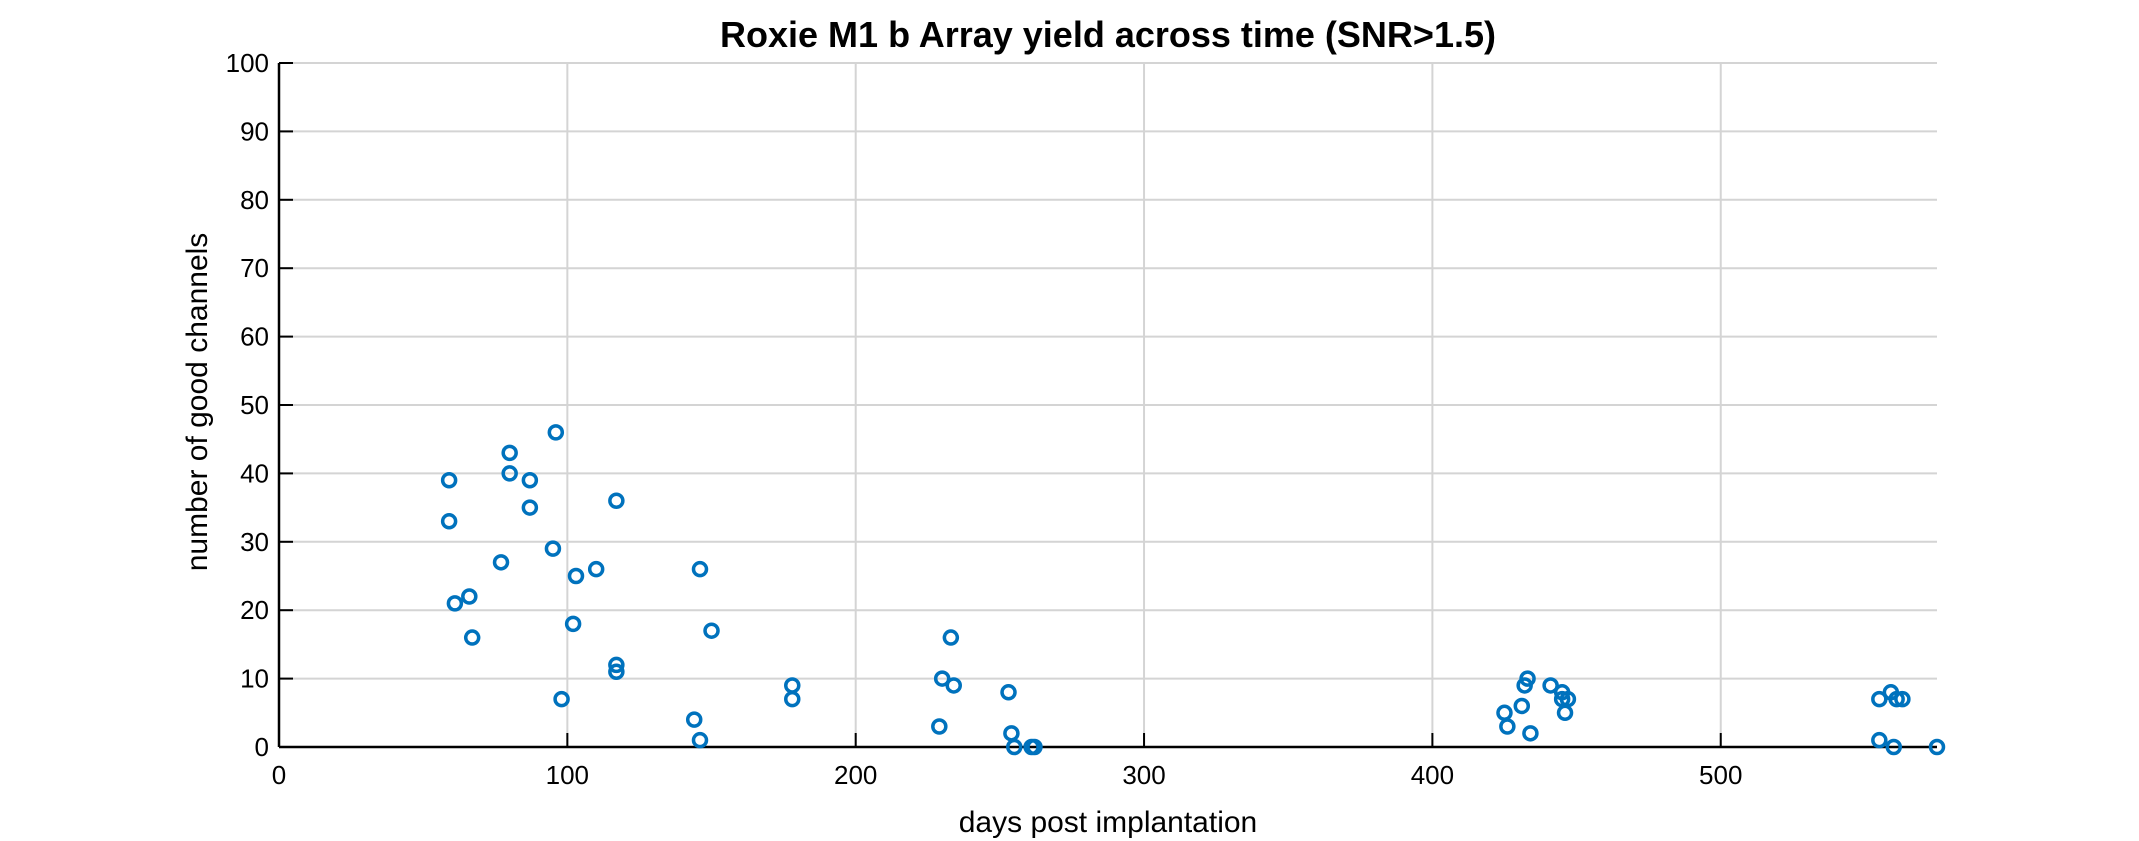 The image size is (2139, 841). Describe the element at coordinates (254, 542) in the screenshot. I see `y-tick-label: 30` at that location.